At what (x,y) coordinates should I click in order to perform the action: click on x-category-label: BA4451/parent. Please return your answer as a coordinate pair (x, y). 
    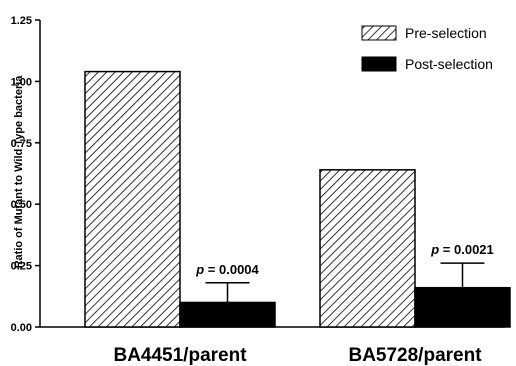
    Looking at the image, I should click on (180, 355).